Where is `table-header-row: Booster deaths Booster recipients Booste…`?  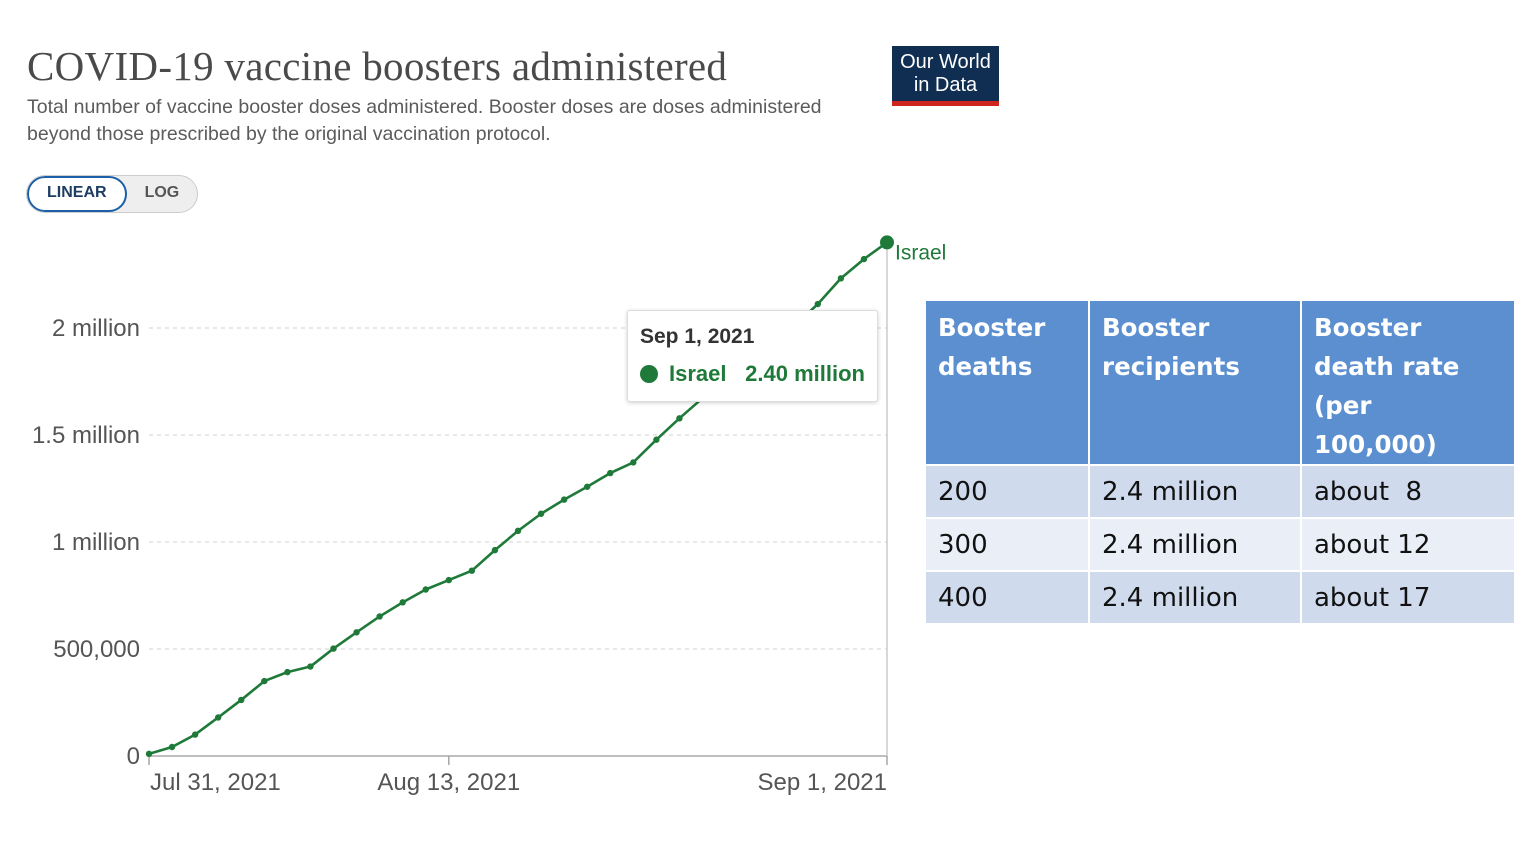
table-header-row: Booster deaths Booster recipients Booste… is located at coordinates (1220, 382).